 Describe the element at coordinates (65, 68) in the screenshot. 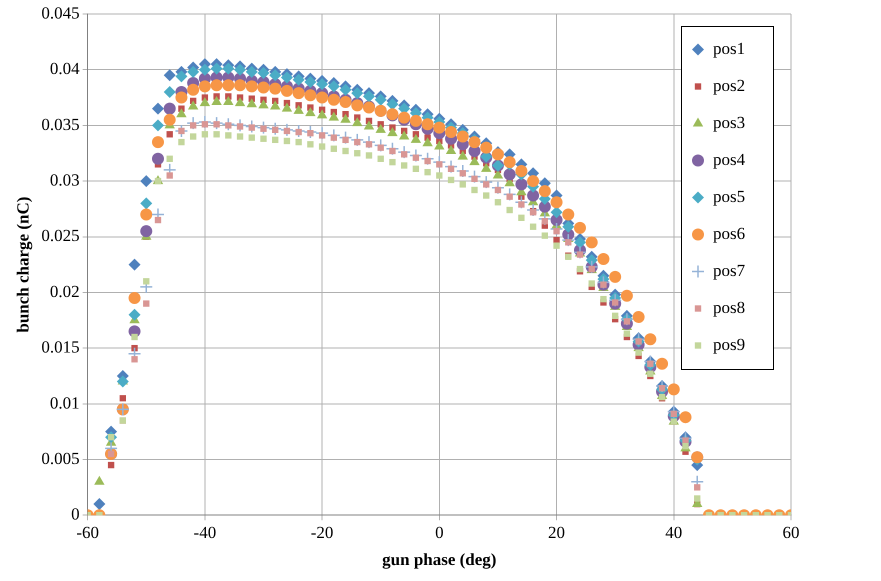

I see `y-tick-label: 0.04` at that location.